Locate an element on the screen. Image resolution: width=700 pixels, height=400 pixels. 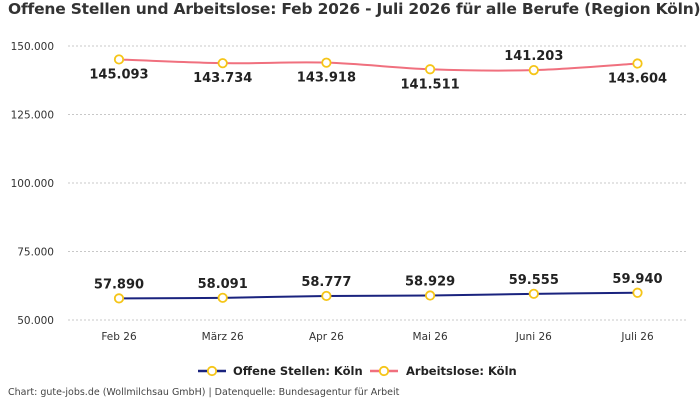
legend-label: Arbeitslose: Köln is located at coordinates (461, 371).